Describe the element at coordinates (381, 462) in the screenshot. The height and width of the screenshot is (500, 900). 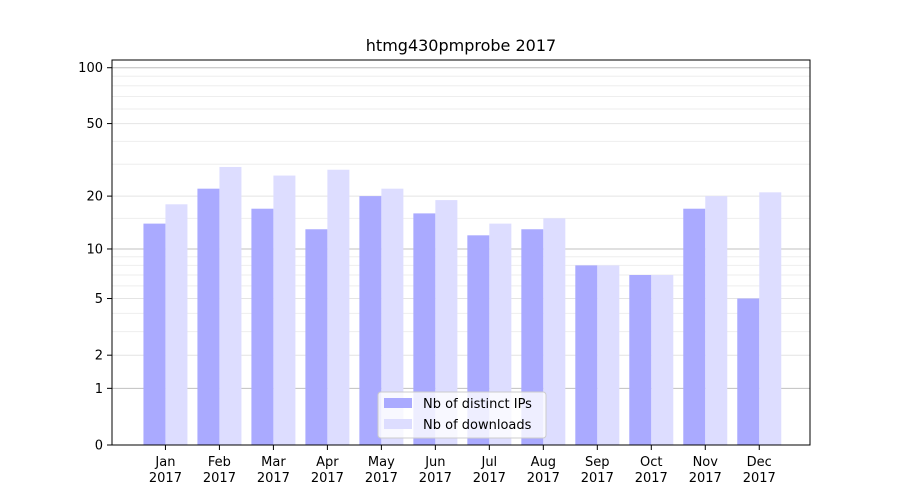
I see `x-tick-label-month: May` at that location.